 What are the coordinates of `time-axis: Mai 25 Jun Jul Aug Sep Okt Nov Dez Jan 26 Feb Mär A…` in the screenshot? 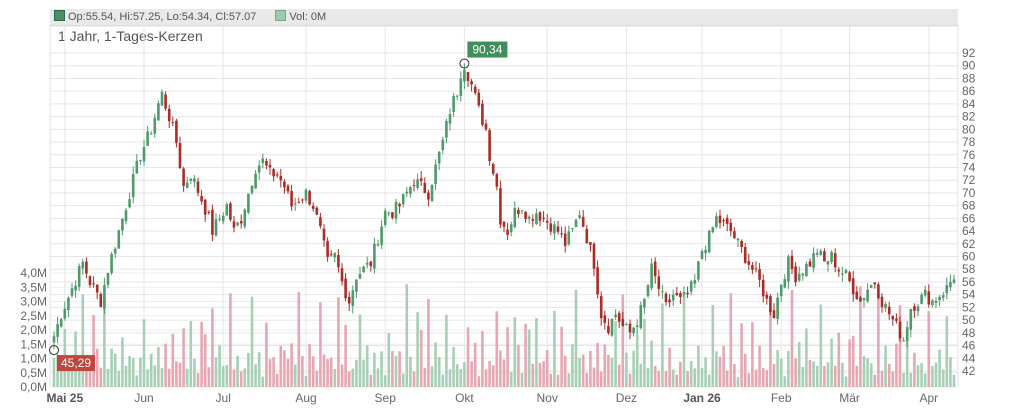 It's located at (492, 398).